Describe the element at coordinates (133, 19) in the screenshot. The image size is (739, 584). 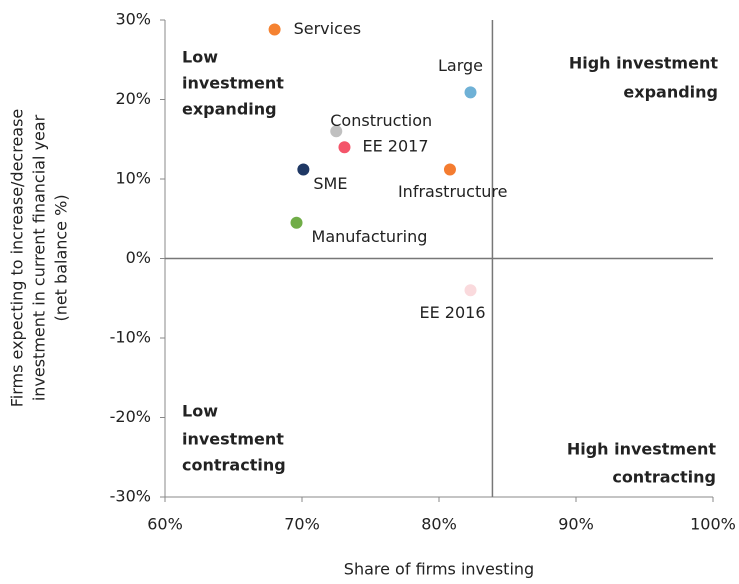
I see `y-tick-label: 30%` at that location.